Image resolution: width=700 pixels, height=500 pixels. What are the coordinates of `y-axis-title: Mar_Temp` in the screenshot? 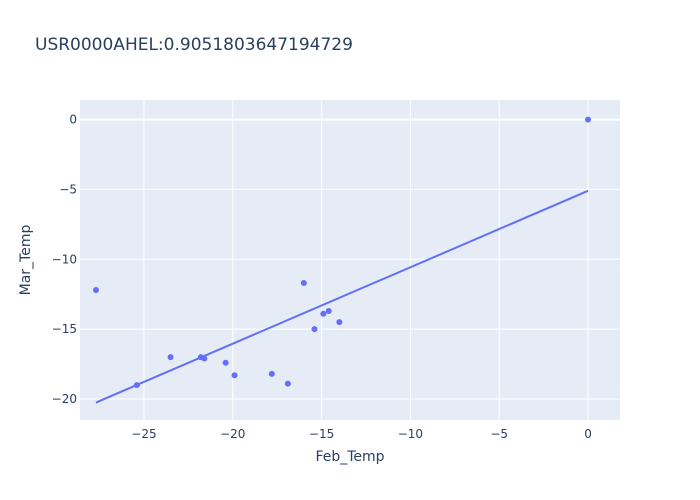 It's located at (26, 260).